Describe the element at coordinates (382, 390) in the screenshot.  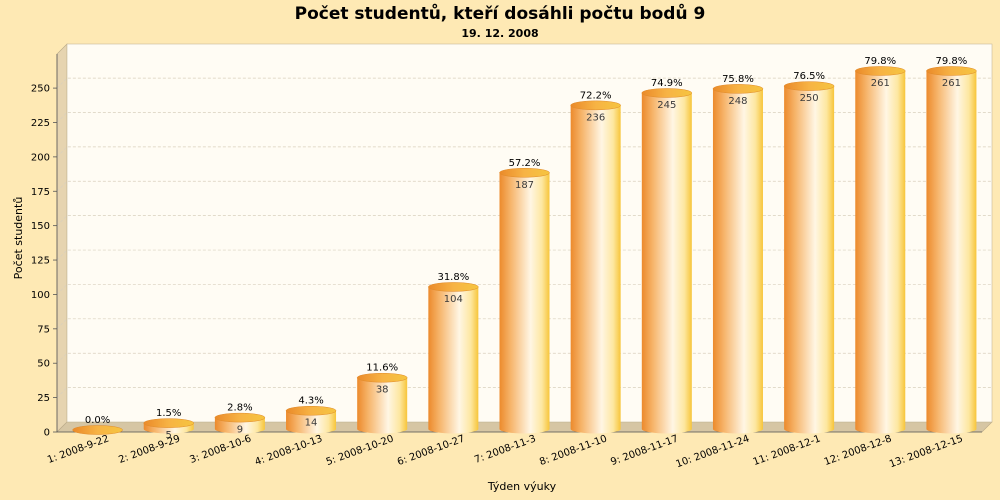
I see `value-label: 38` at that location.